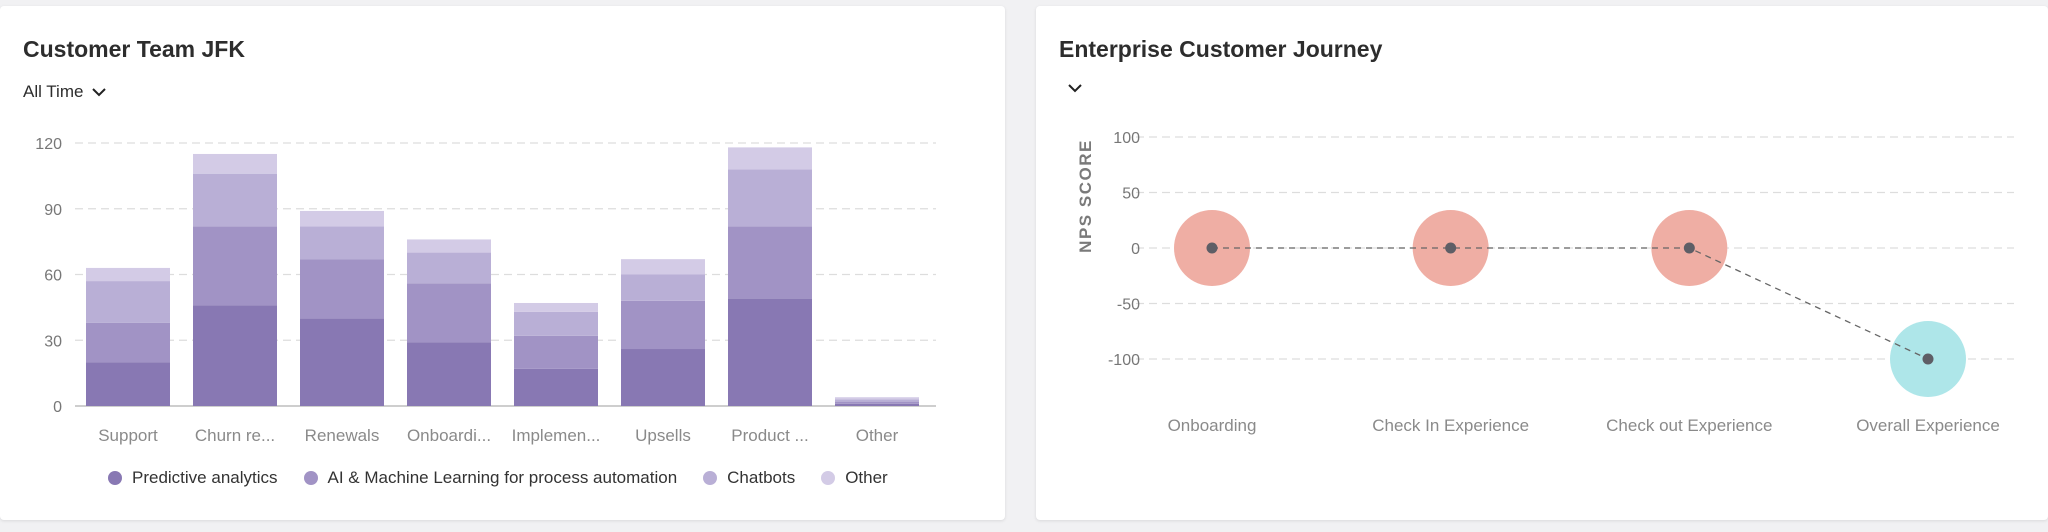 The height and width of the screenshot is (532, 2048). What do you see at coordinates (1131, 194) in the screenshot?
I see `y-tick-label: 50` at bounding box center [1131, 194].